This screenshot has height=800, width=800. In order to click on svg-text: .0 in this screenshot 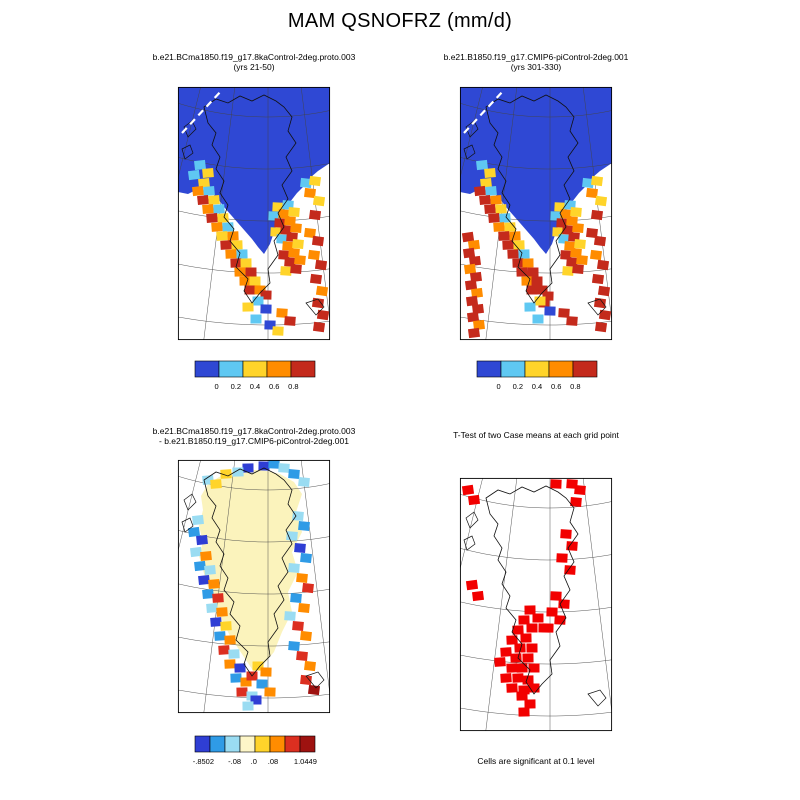, I will do `click(254, 761)`.